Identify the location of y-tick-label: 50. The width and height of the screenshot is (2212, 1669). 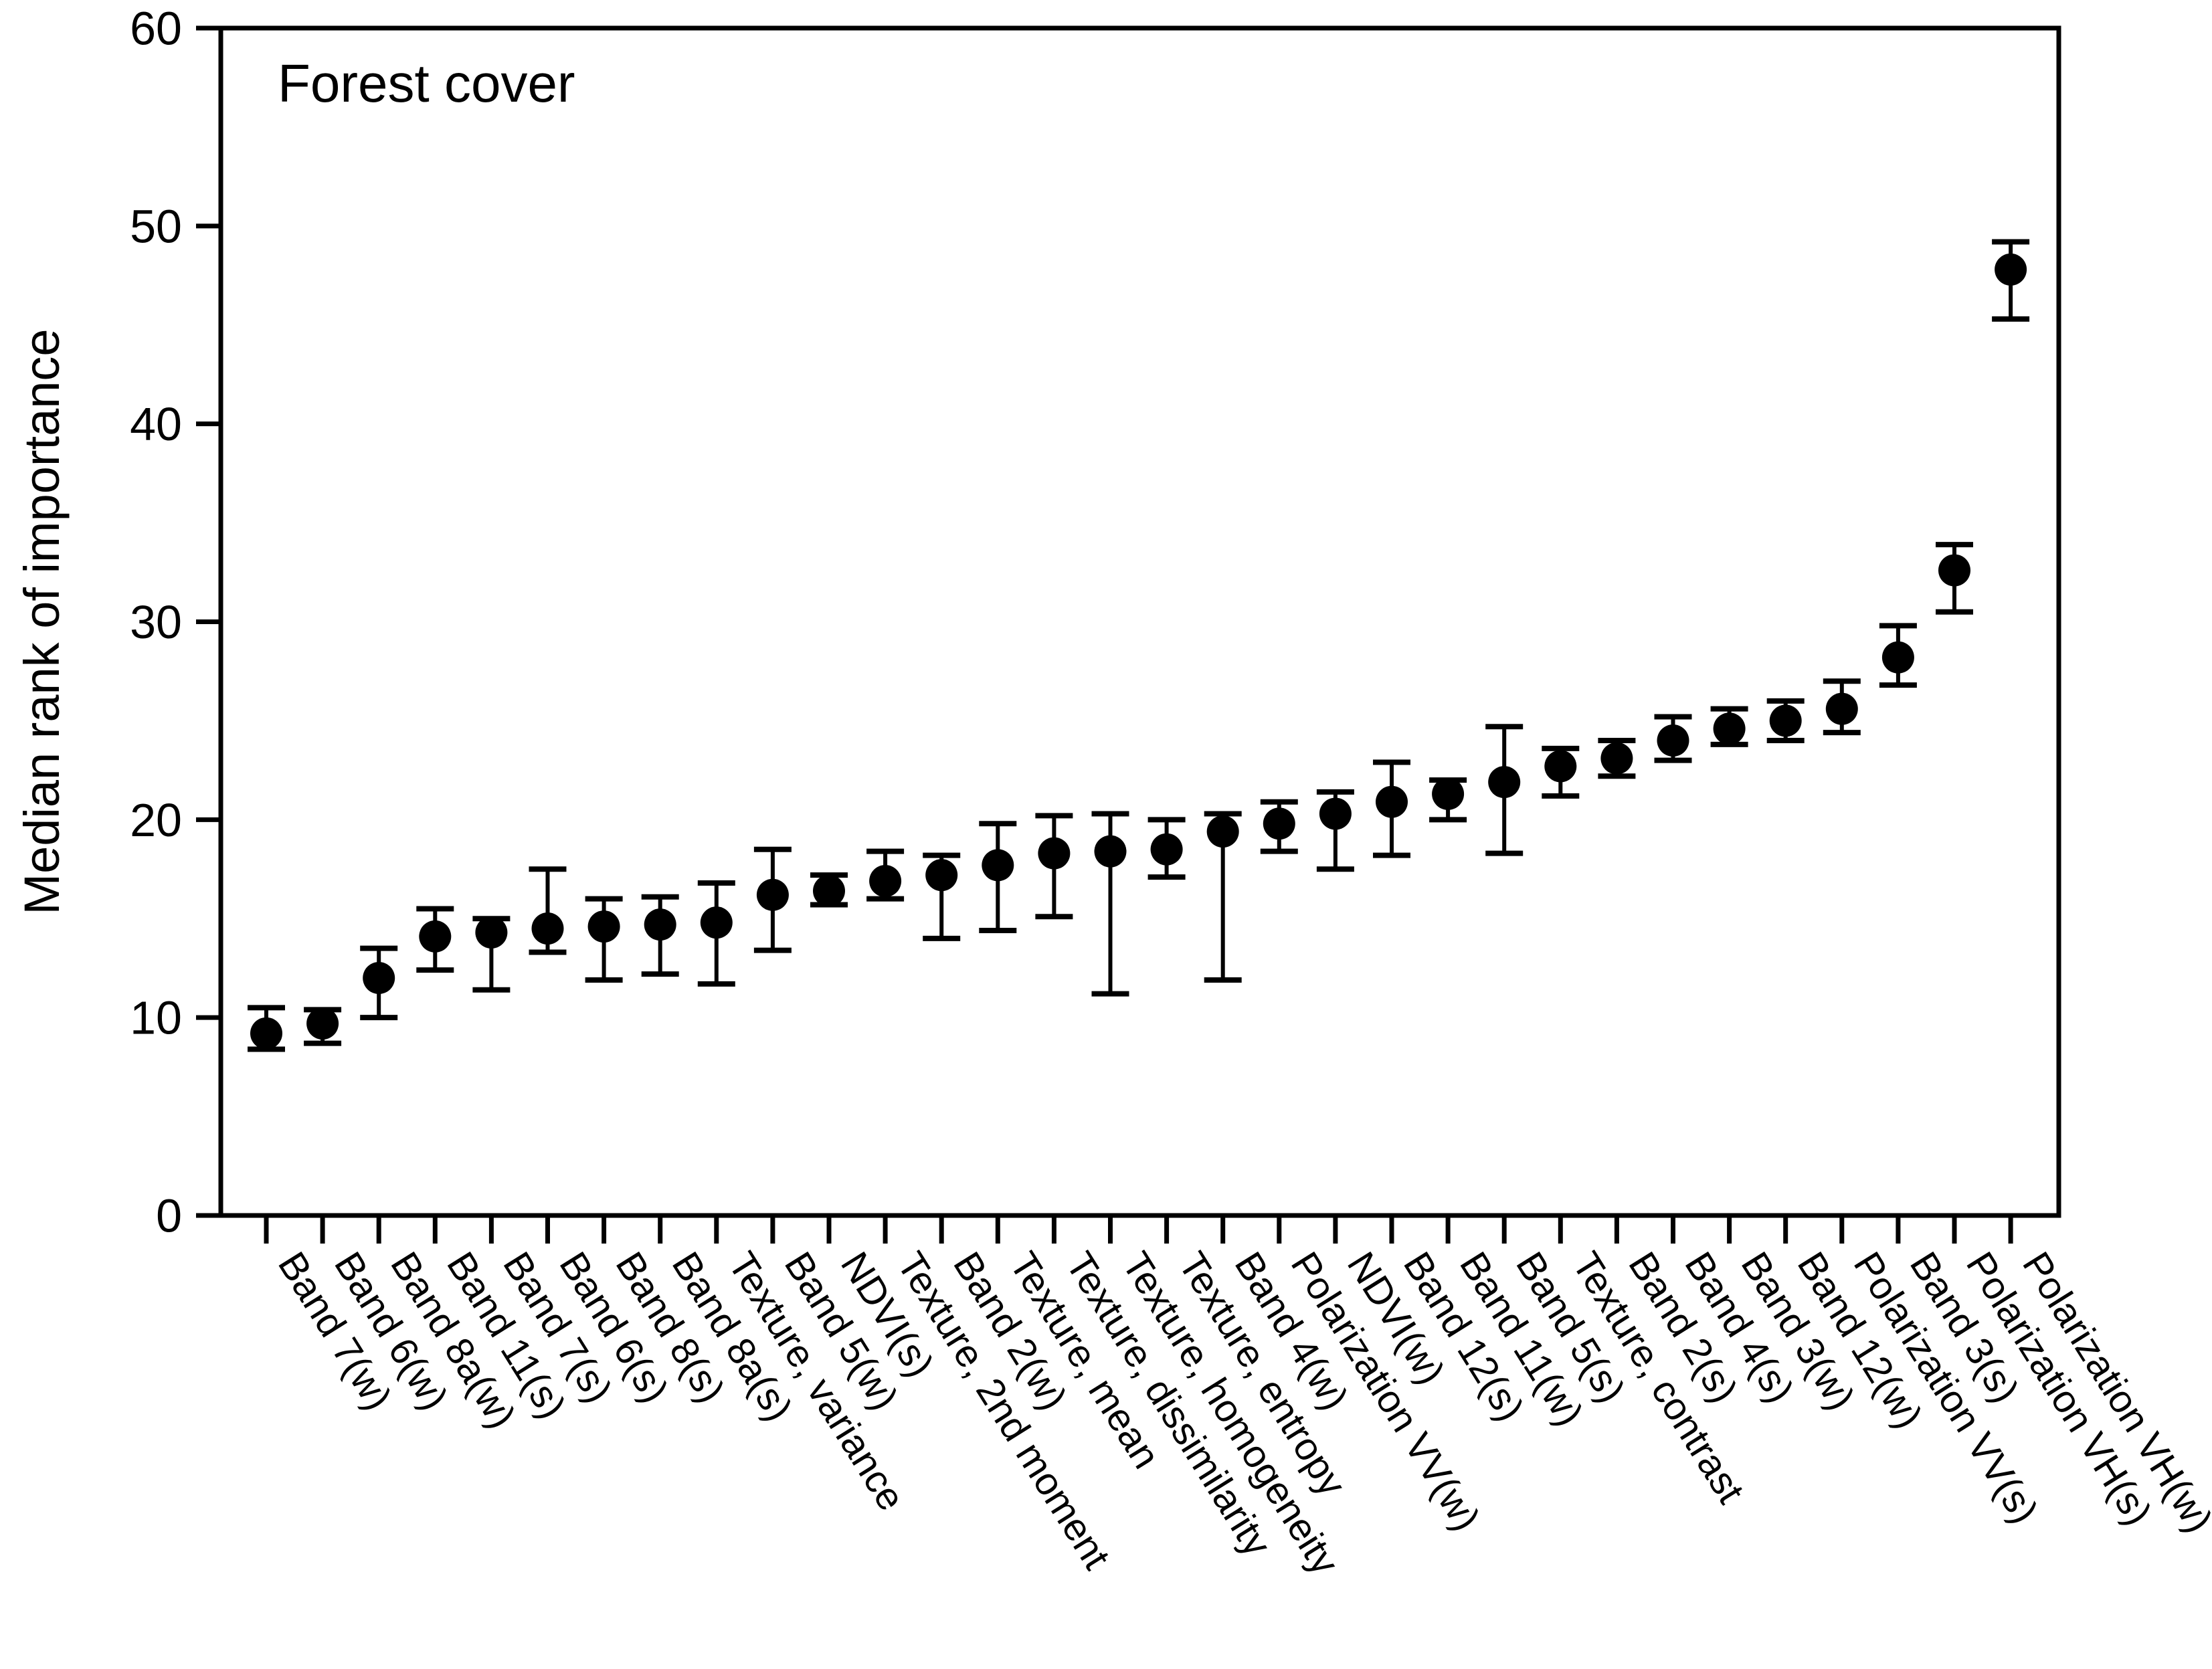
(156, 226).